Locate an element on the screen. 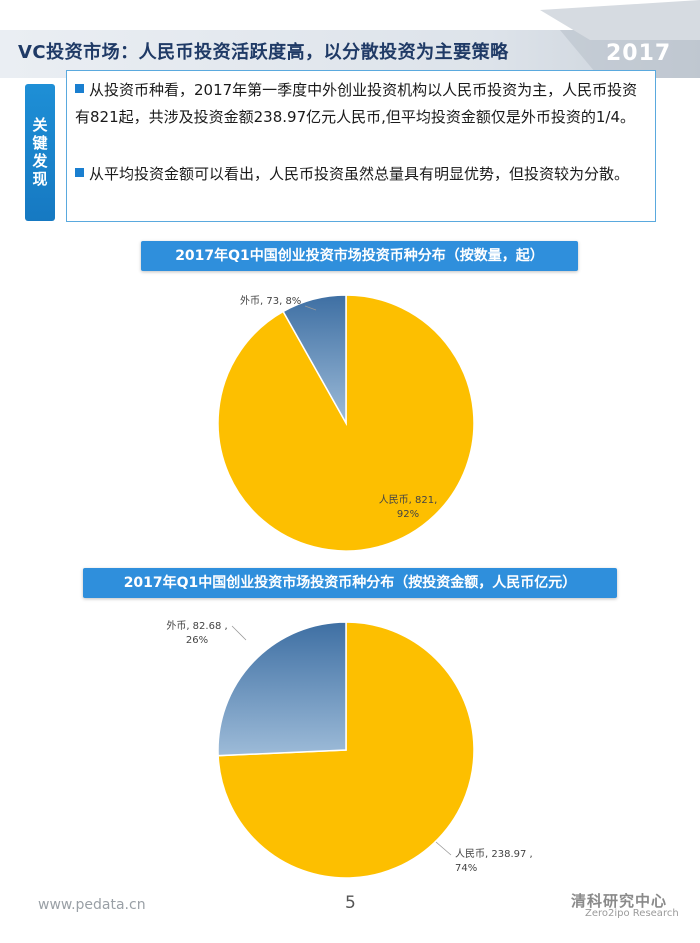  key-finding-2: 从平均投资金额可以看出，人民币投资虽然总量具有明显优势，但投资较为分散。 is located at coordinates (359, 174).